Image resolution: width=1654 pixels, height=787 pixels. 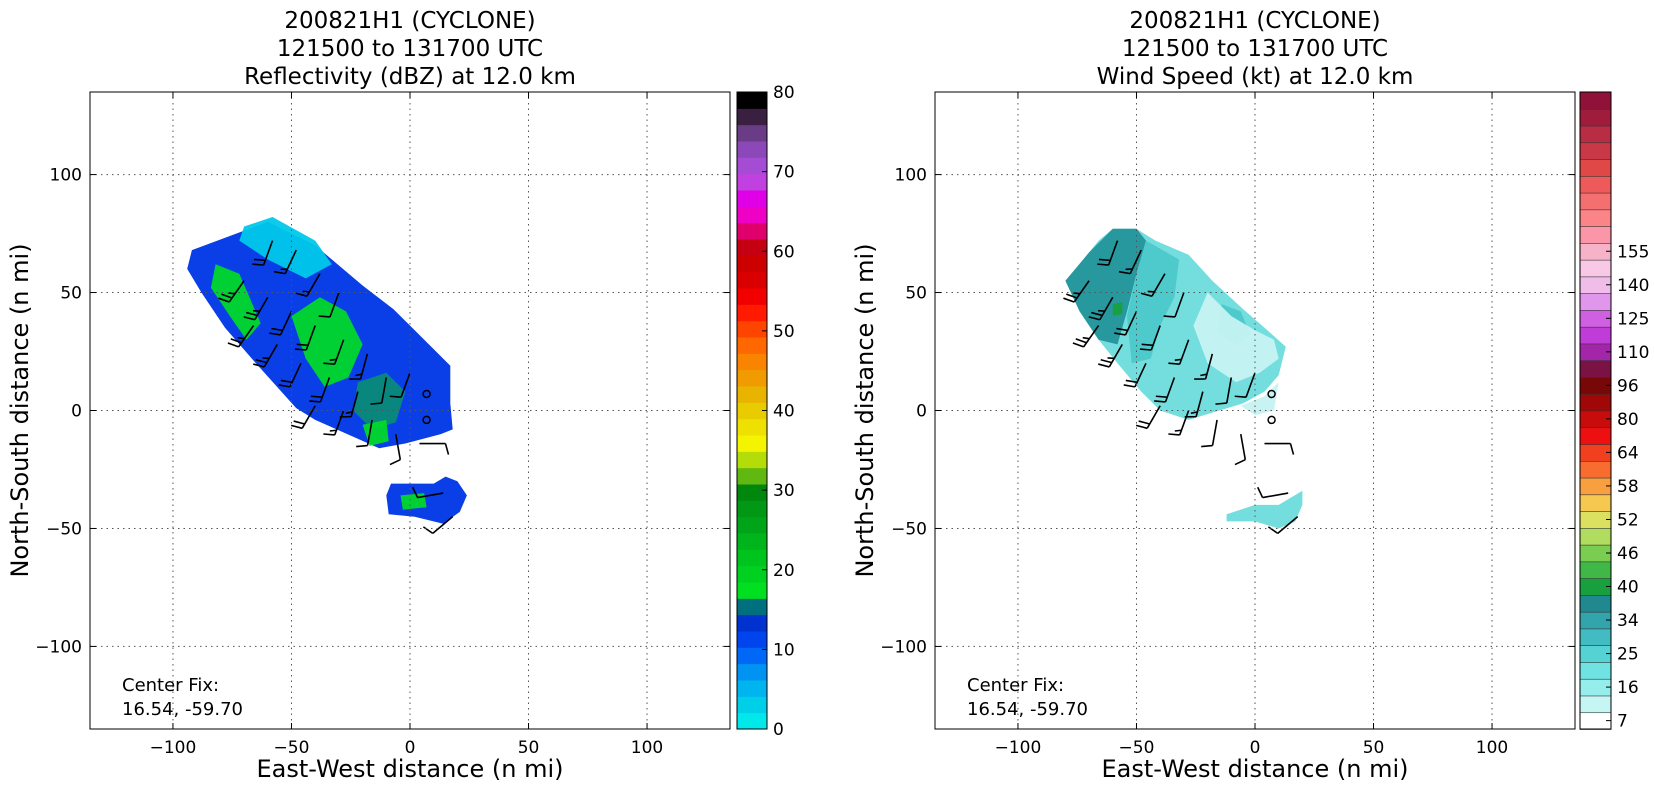 What do you see at coordinates (1633, 319) in the screenshot?
I see `colorbar-tick-label: 125` at bounding box center [1633, 319].